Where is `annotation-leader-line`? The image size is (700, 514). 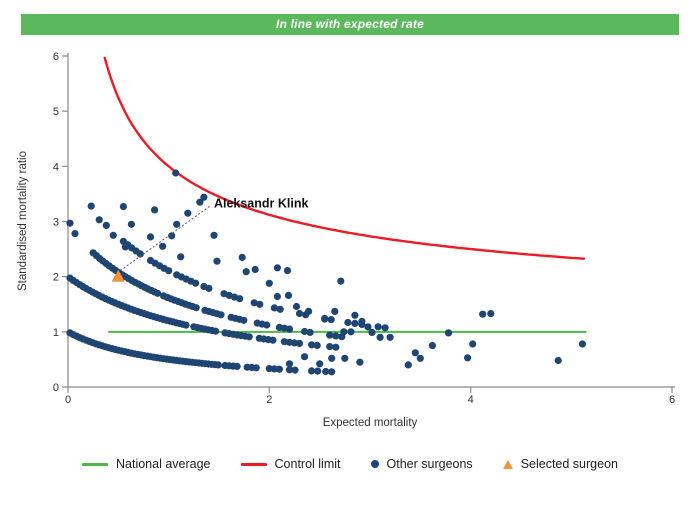 annotation-leader-line is located at coordinates (166, 238).